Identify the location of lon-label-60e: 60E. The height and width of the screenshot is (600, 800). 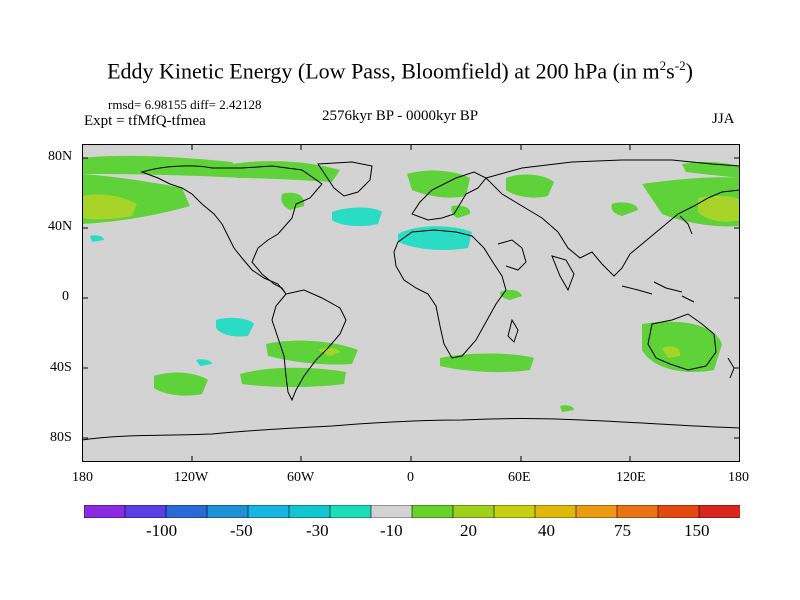
(519, 477).